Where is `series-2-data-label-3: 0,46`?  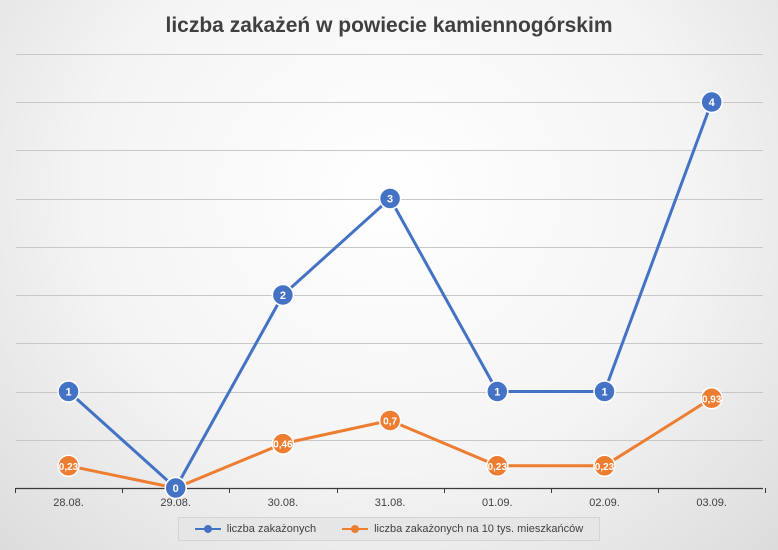 series-2-data-label-3: 0,46 is located at coordinates (283, 445).